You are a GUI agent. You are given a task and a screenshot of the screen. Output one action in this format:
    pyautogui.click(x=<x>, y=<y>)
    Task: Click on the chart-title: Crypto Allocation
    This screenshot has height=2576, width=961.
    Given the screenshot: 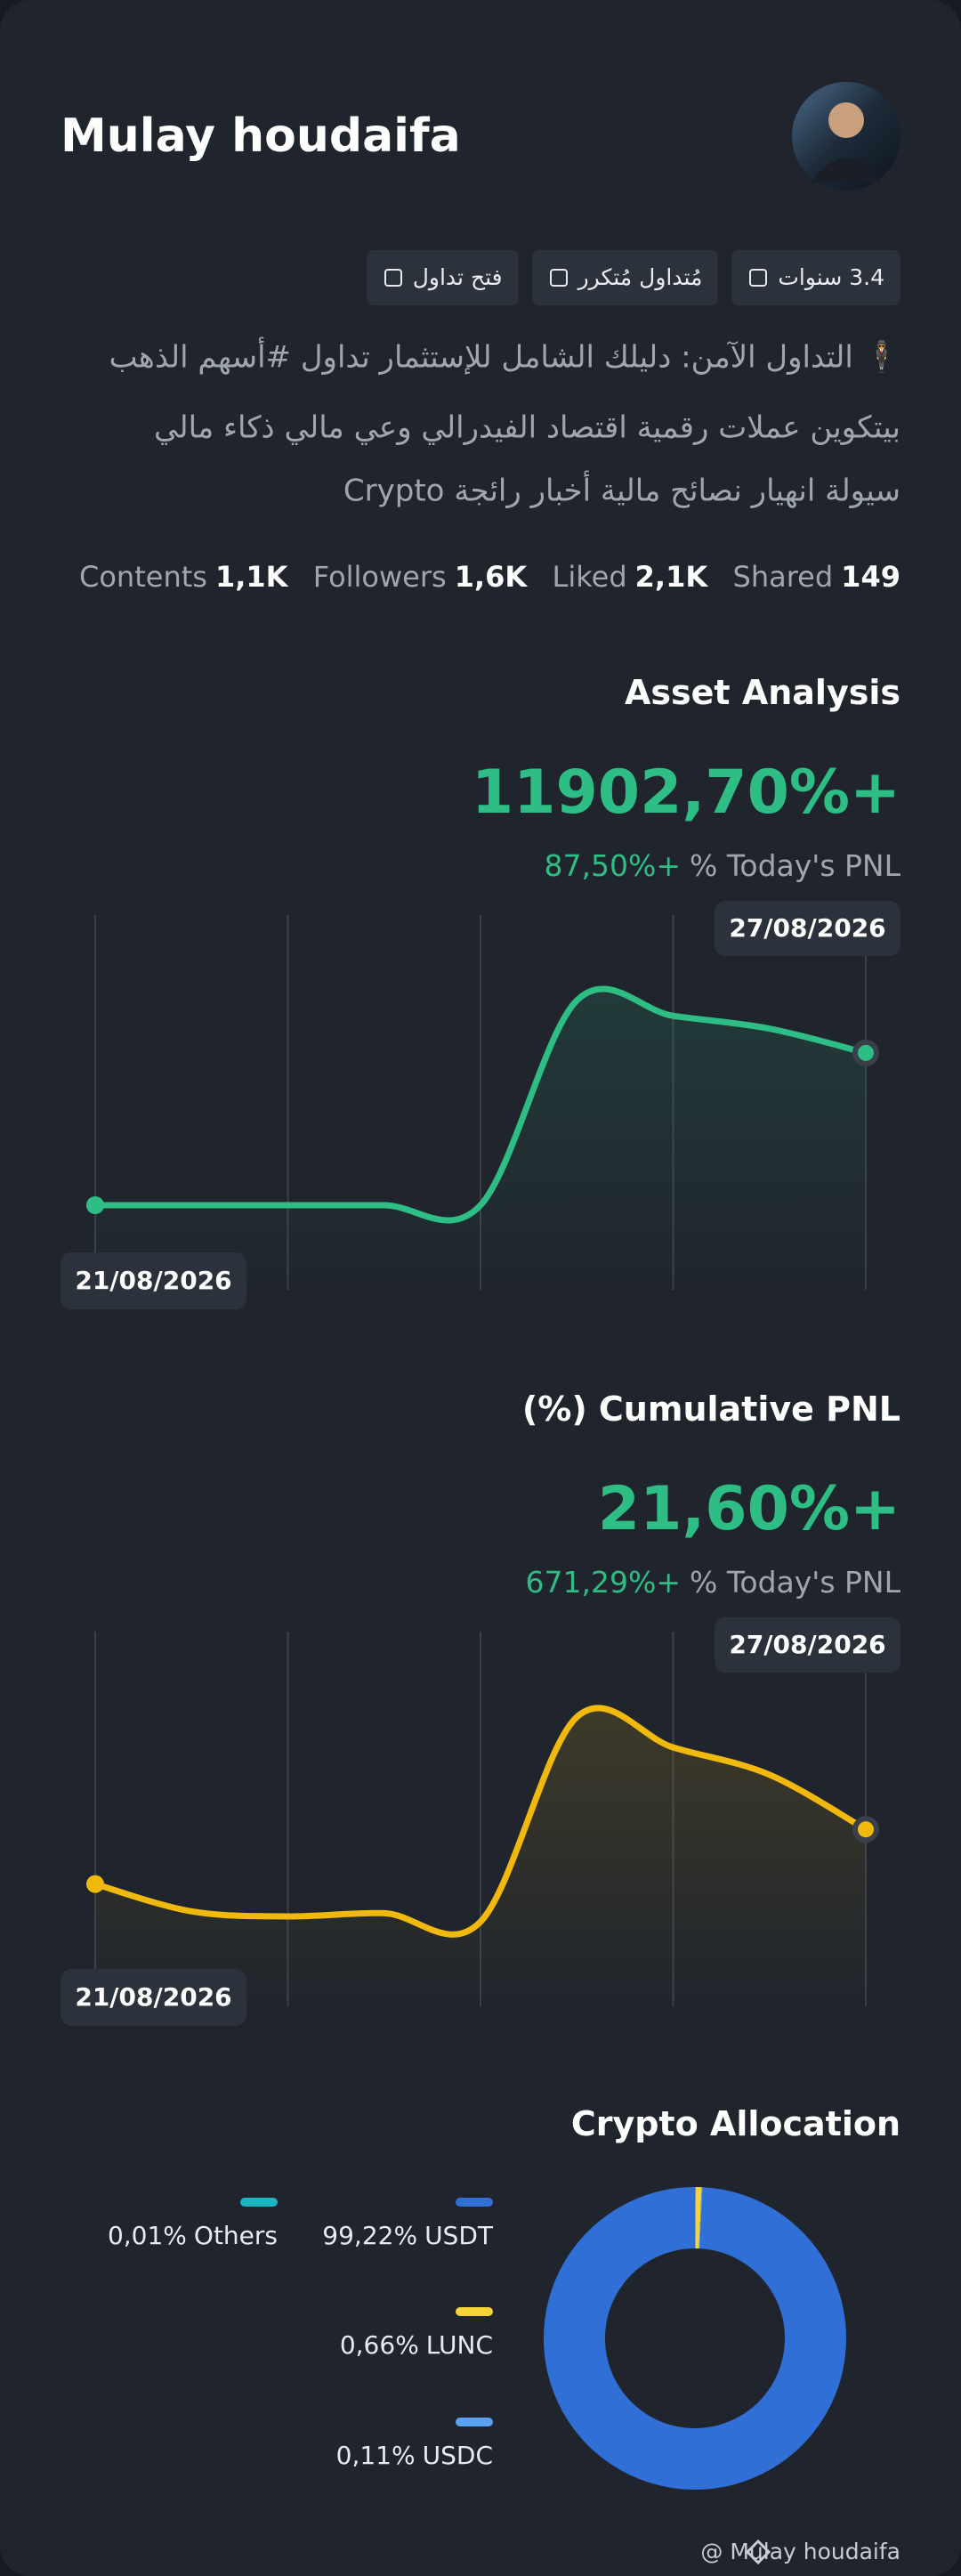 What is the action you would take?
    pyautogui.click(x=735, y=2124)
    